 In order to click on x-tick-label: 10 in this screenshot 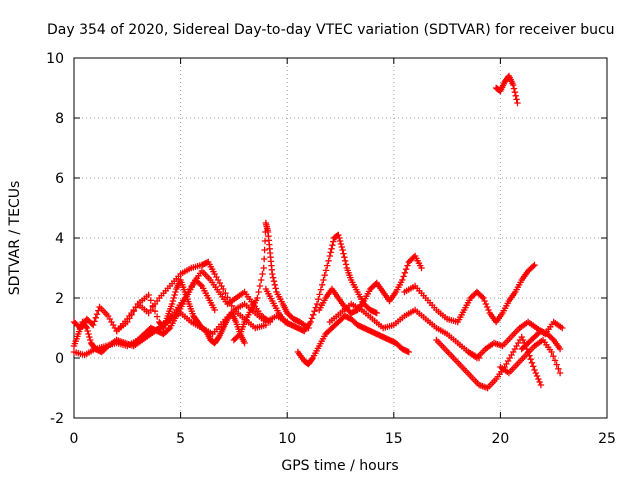, I will do `click(287, 439)`.